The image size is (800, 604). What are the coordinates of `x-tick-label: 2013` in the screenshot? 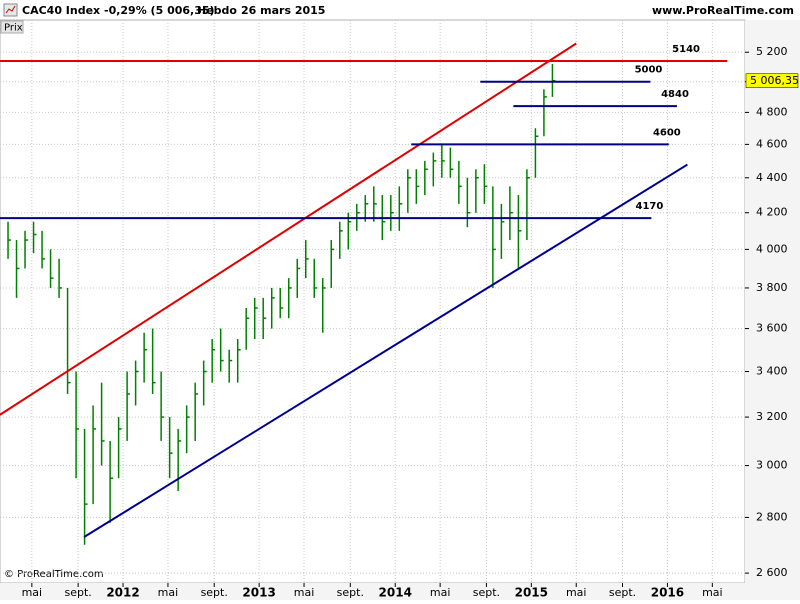 It's located at (258, 593).